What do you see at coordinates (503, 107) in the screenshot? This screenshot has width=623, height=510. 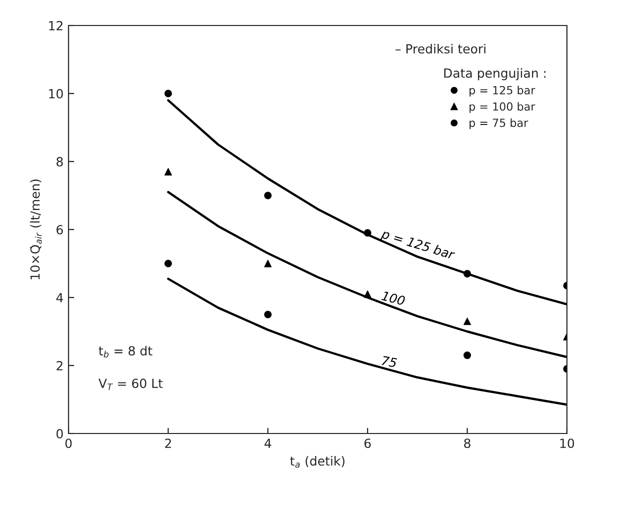 I see `legend-label: p = 100 bar` at bounding box center [503, 107].